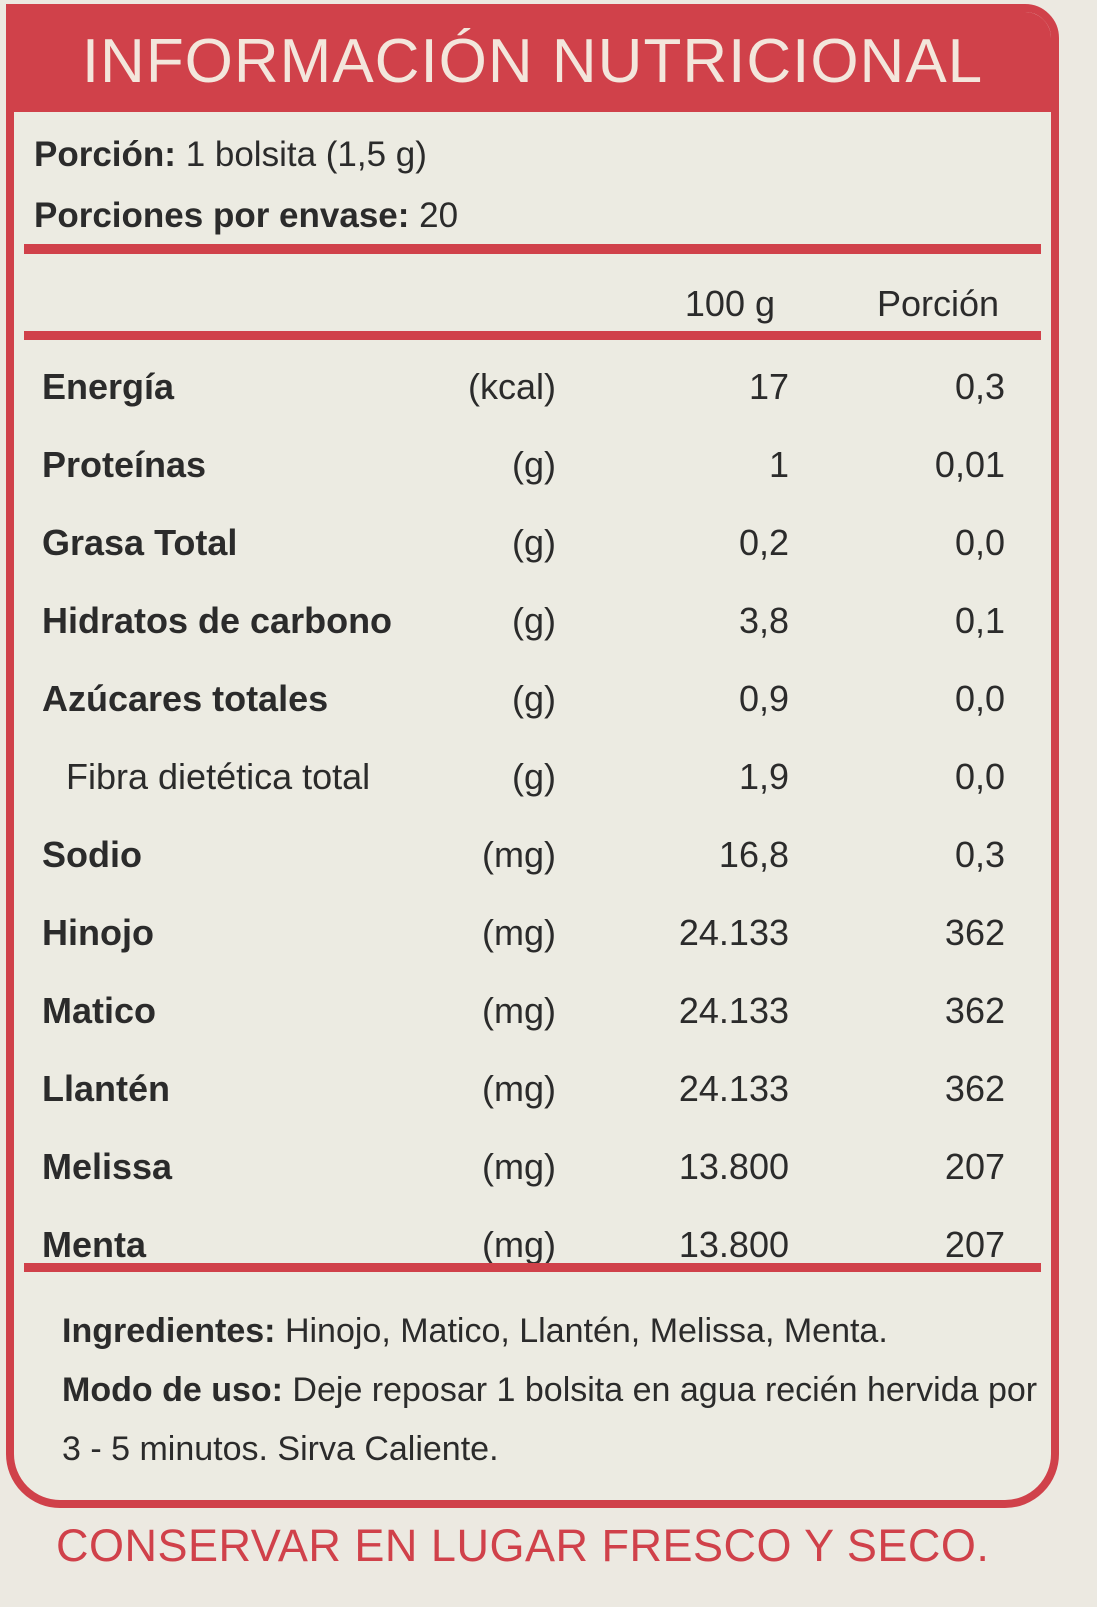 The image size is (1097, 1607). What do you see at coordinates (98, 932) in the screenshot?
I see `nutrient-name: Hinojo` at bounding box center [98, 932].